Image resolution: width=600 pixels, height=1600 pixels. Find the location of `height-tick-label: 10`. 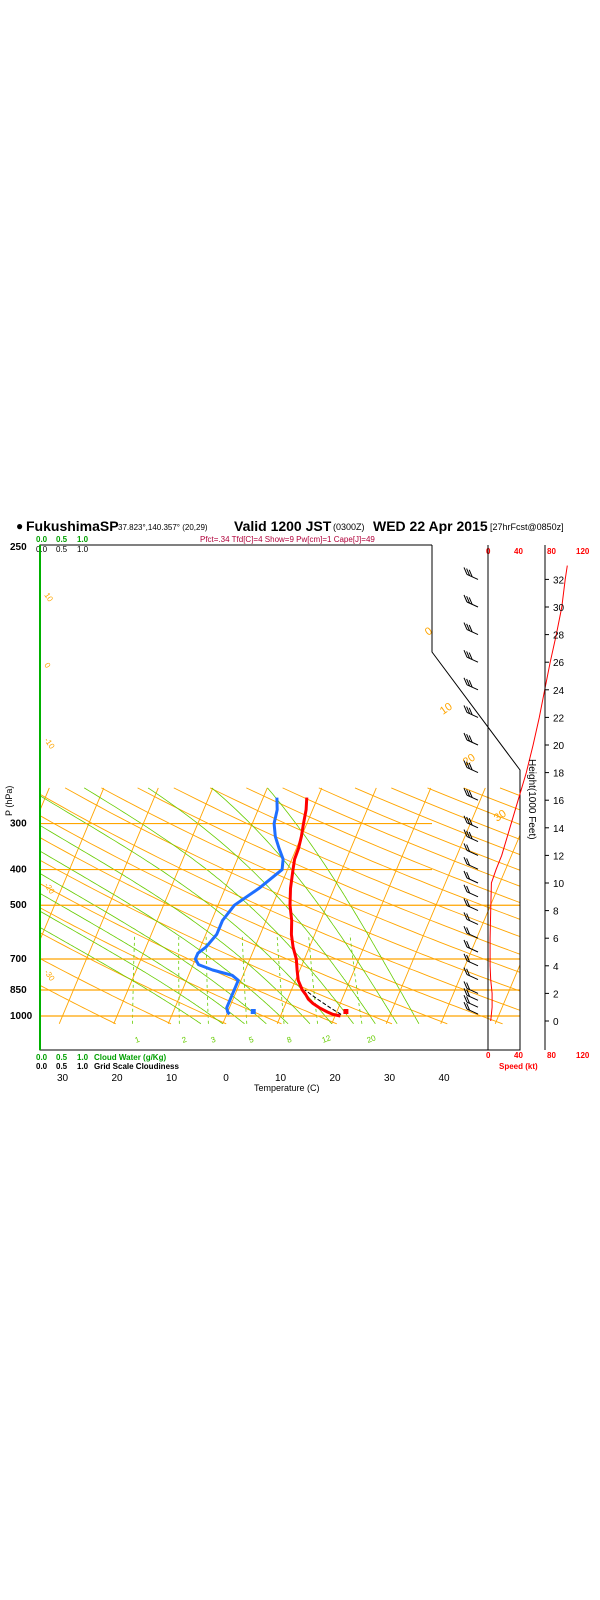

height-tick-label: 10 is located at coordinates (559, 884).